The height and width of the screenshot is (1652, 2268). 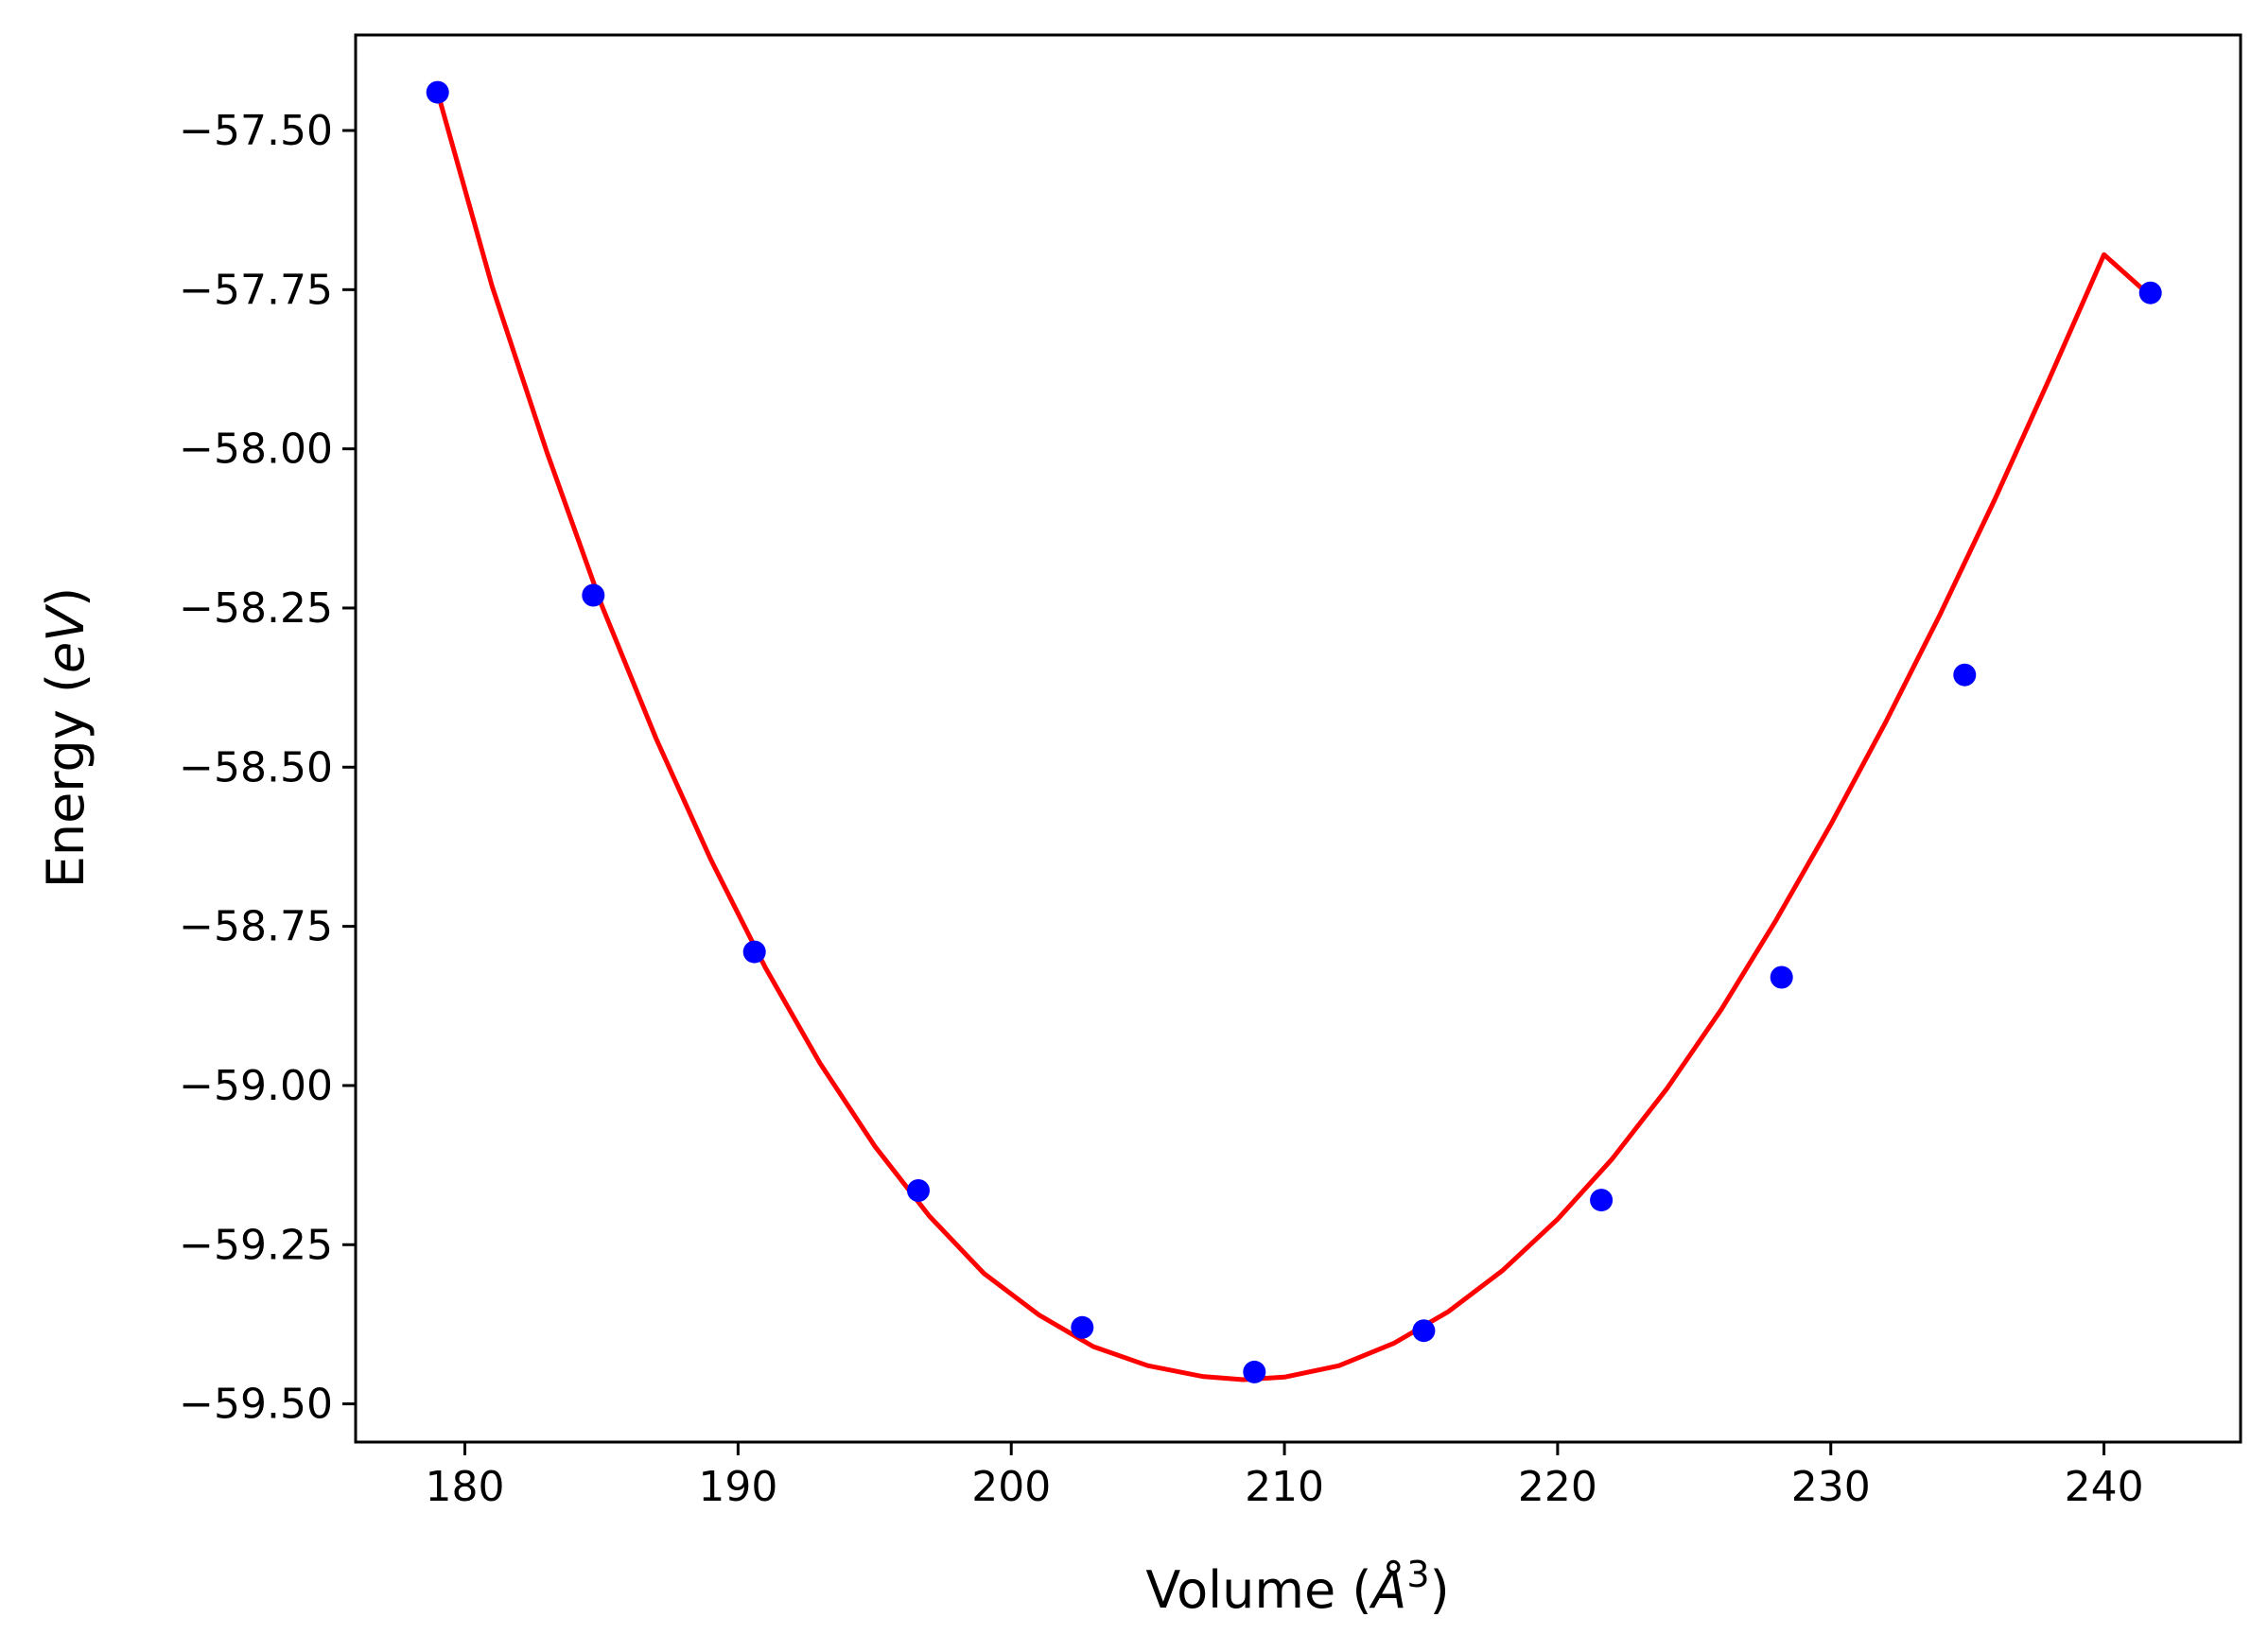 What do you see at coordinates (1011, 1487) in the screenshot?
I see `x-tick-label: 200` at bounding box center [1011, 1487].